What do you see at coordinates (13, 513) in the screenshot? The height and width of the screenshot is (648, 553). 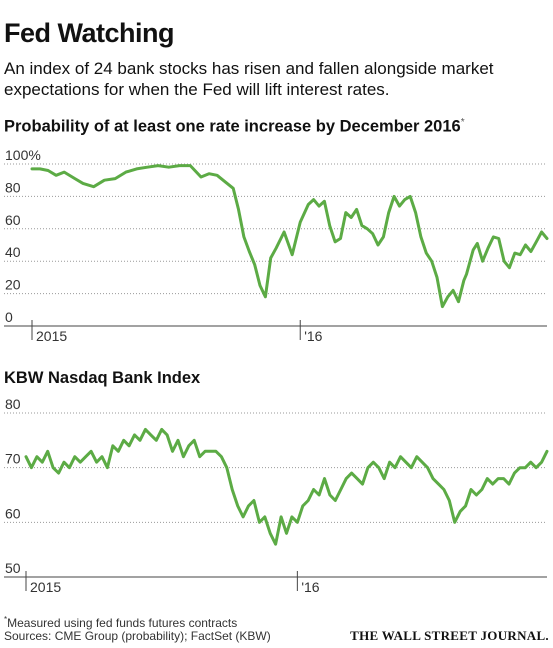 I see `chart-2-y-tick-label: 60` at bounding box center [13, 513].